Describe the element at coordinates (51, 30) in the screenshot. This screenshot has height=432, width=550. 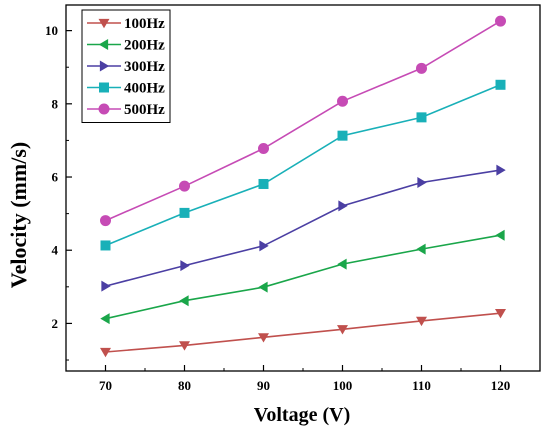
I see `y-tick-label: 10` at that location.